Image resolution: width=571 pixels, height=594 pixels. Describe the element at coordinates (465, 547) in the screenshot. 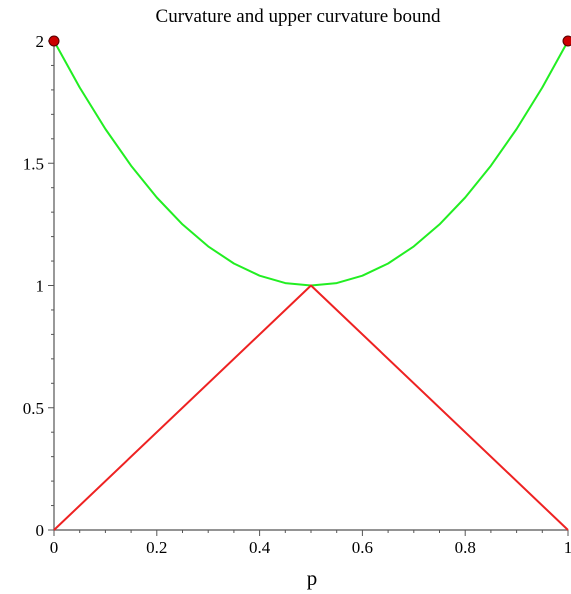

I see `x-tick-label: 0.8` at that location.